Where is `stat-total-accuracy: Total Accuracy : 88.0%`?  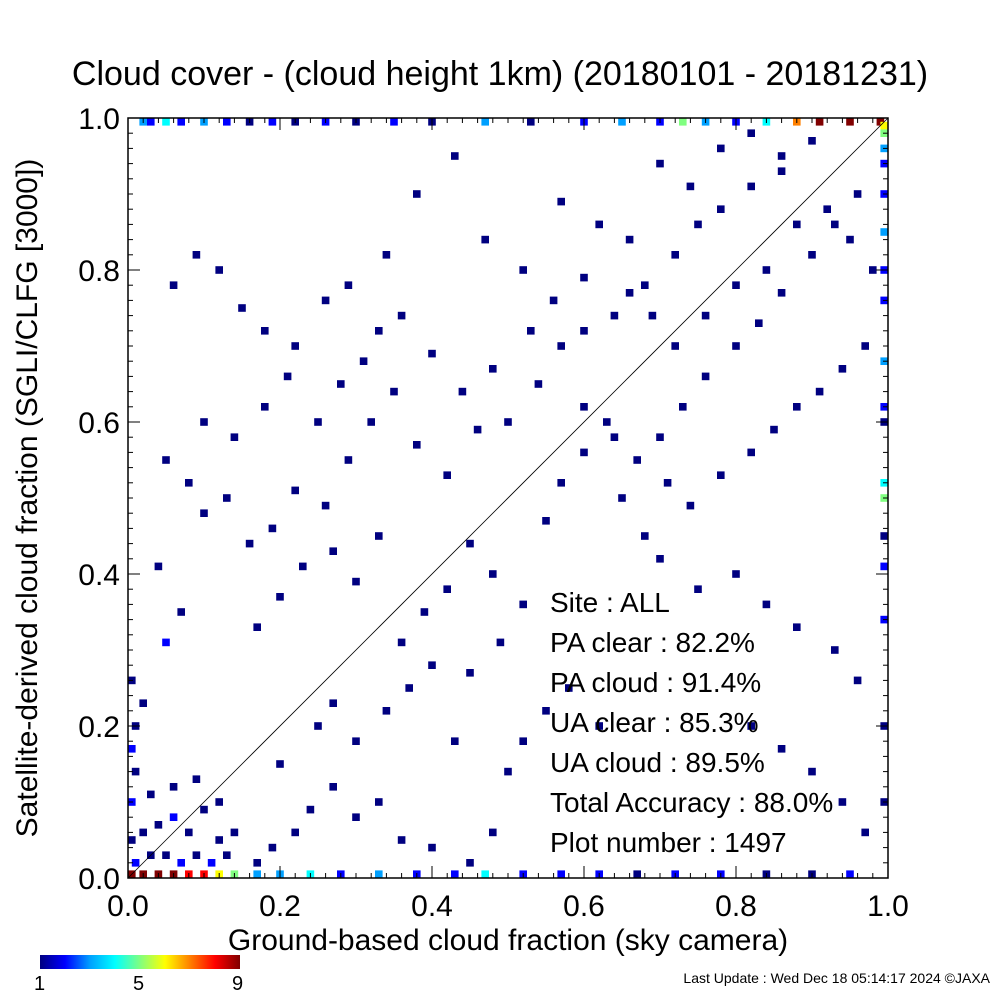 stat-total-accuracy: Total Accuracy : 88.0% is located at coordinates (692, 802).